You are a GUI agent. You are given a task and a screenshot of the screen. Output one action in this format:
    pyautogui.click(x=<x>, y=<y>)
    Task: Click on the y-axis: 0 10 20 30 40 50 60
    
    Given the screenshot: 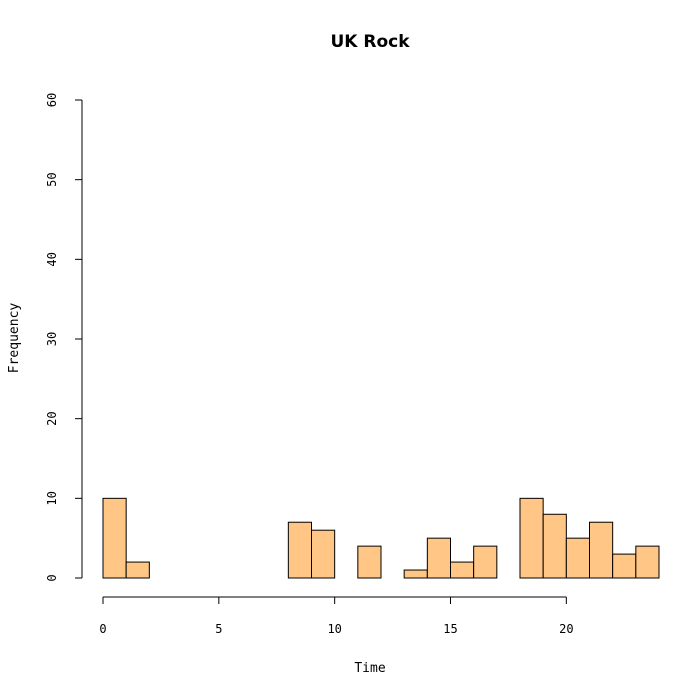 What is the action you would take?
    pyautogui.click(x=64, y=337)
    